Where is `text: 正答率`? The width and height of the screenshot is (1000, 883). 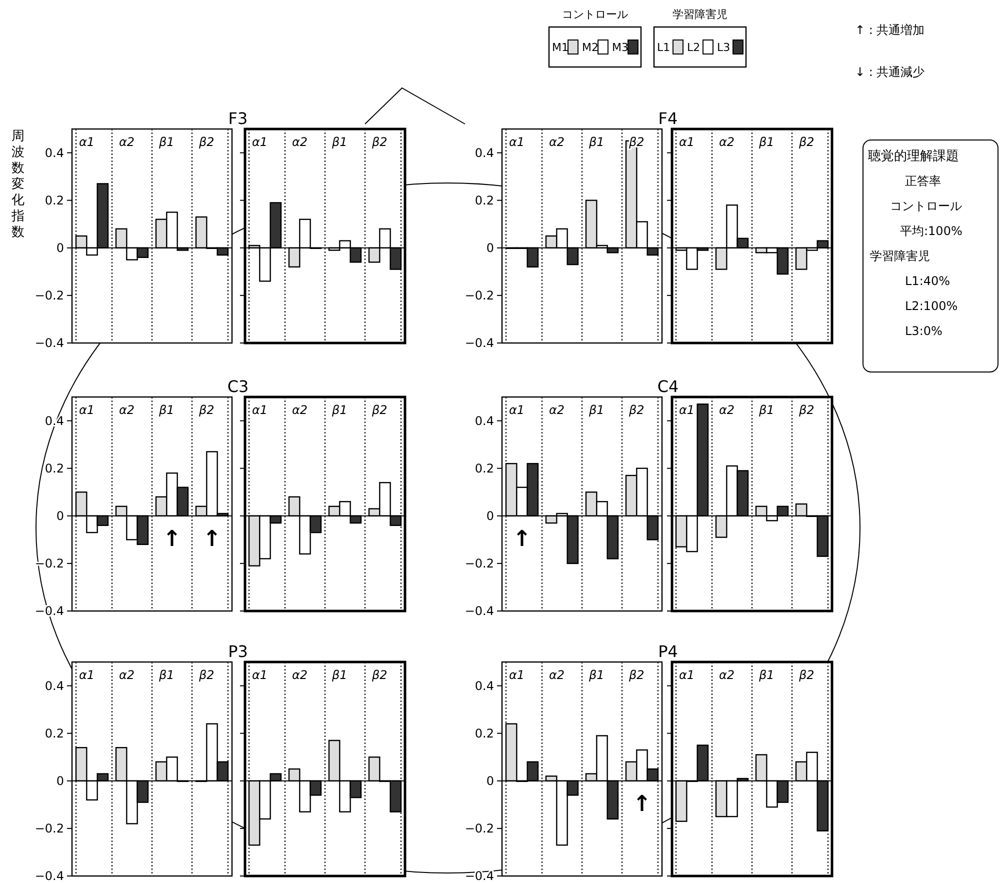 text: 正答率 is located at coordinates (923, 181).